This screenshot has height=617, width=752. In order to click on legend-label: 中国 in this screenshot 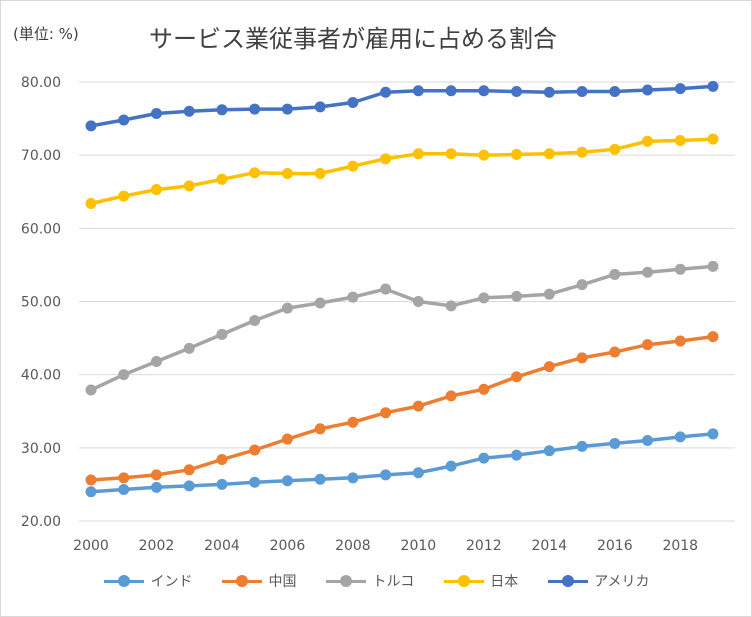, I will do `click(282, 582)`.